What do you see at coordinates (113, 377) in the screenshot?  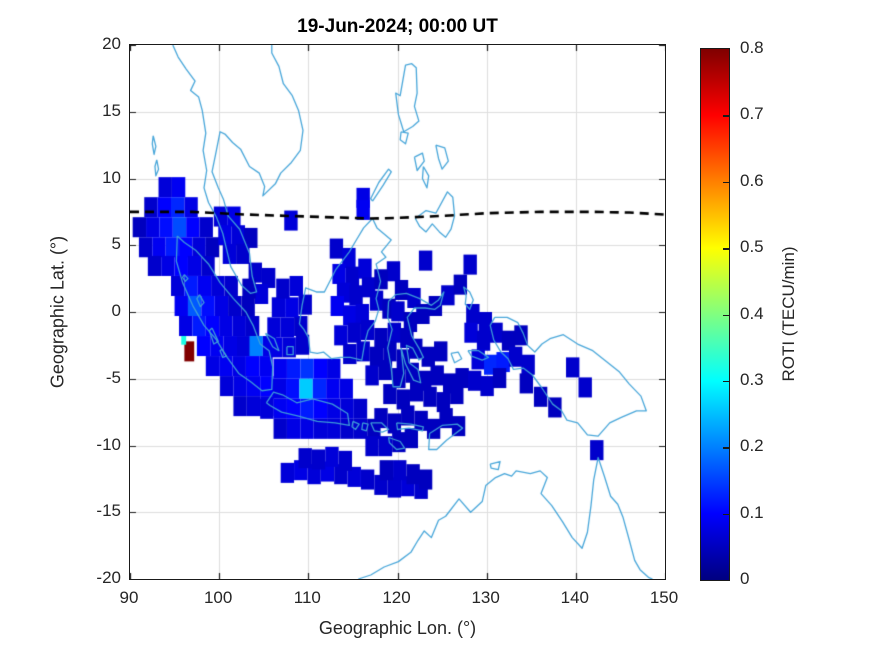 I see `y-tick-label: -5` at bounding box center [113, 377].